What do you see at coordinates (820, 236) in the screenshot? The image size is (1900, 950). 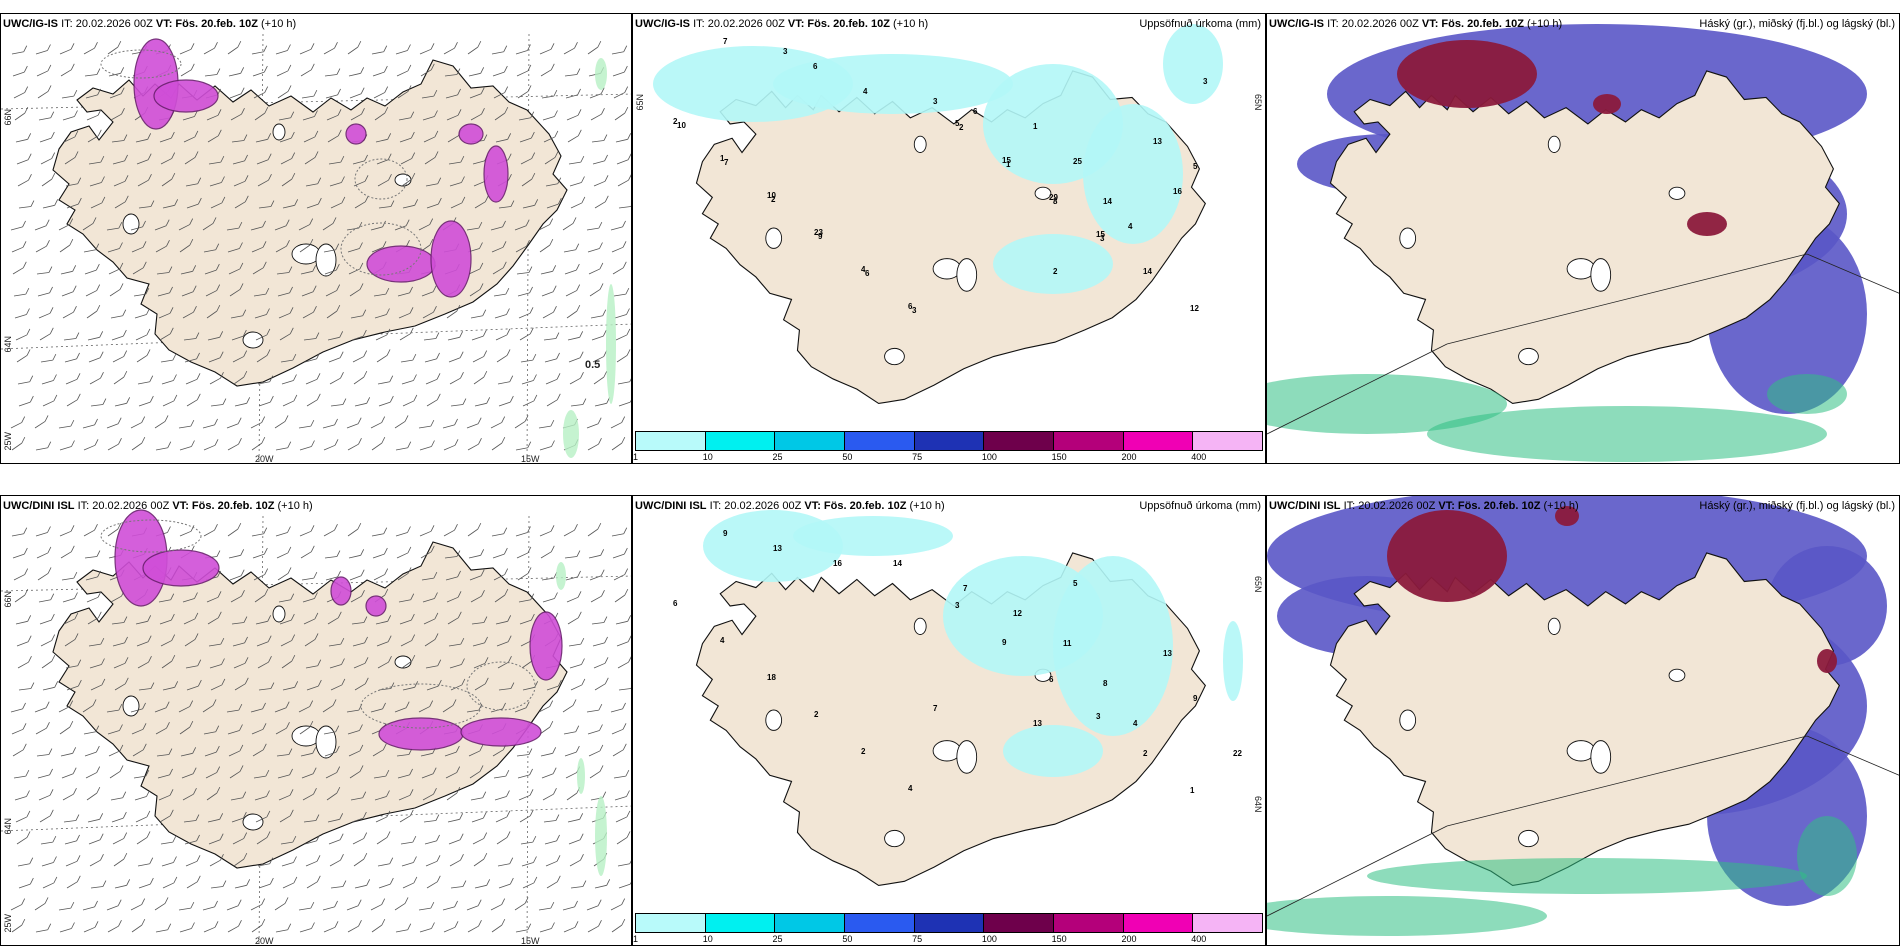 I see `precip-label: 9` at bounding box center [820, 236].